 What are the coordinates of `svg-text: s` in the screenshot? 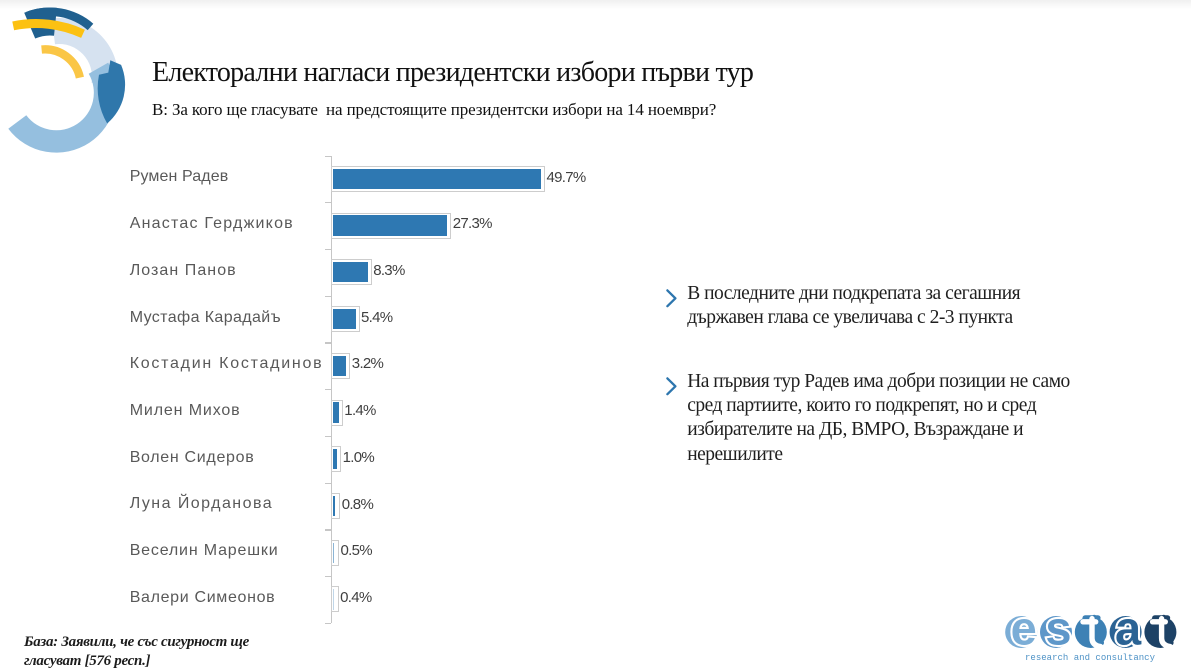 It's located at (1058, 628).